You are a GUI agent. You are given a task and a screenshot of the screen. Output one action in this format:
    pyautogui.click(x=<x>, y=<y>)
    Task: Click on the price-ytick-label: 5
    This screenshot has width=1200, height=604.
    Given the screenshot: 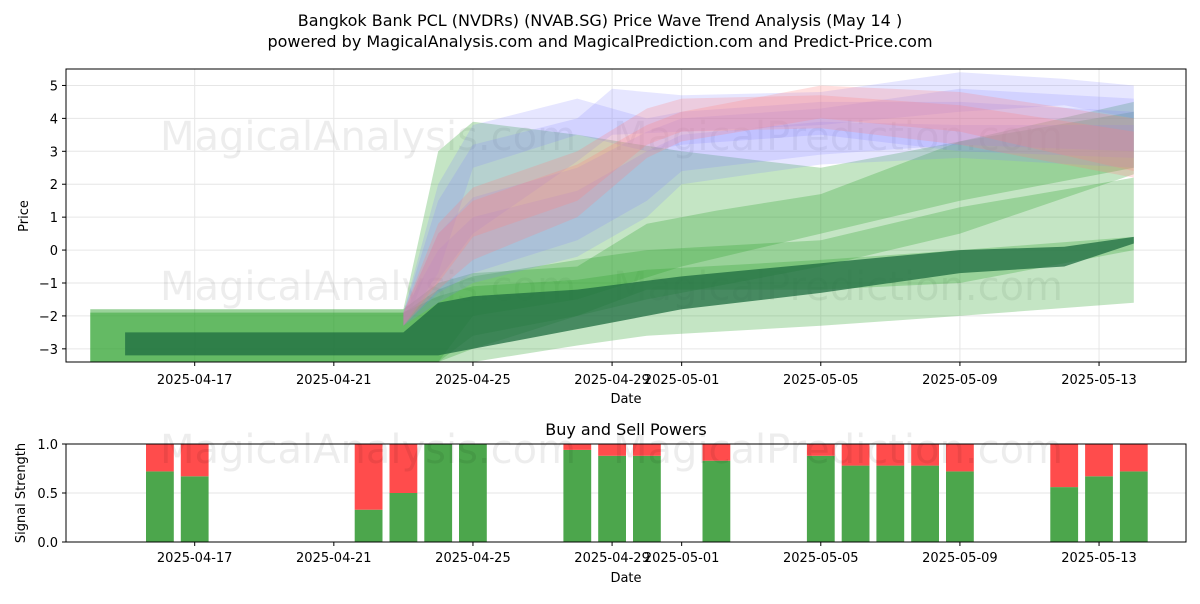 What is the action you would take?
    pyautogui.click(x=54, y=86)
    